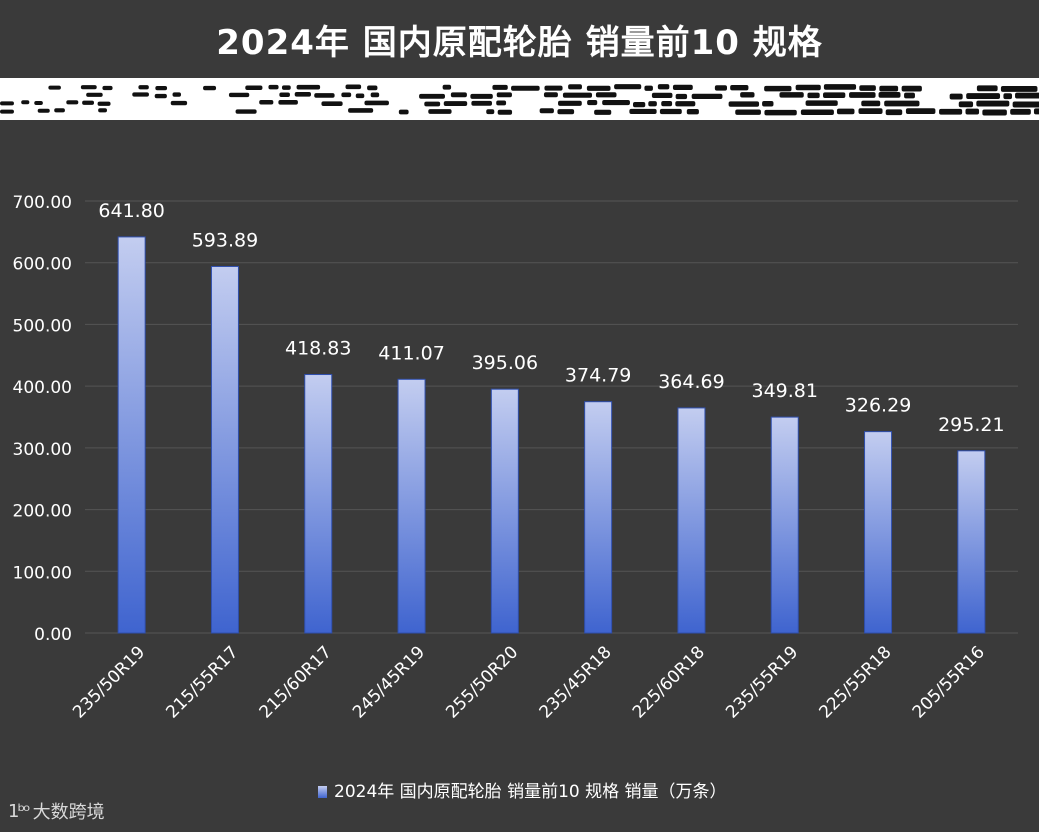 This screenshot has width=1039, height=832. Describe the element at coordinates (971, 425) in the screenshot. I see `data-label: 295.21` at that location.